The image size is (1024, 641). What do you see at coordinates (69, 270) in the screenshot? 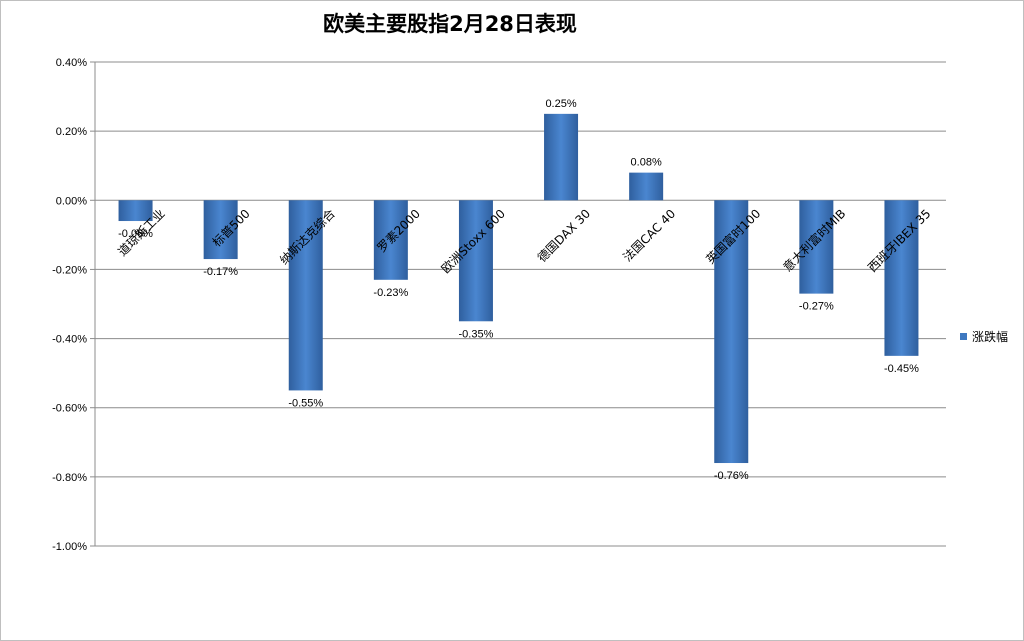
I see `y-tick-label: -0.20%` at bounding box center [69, 270].